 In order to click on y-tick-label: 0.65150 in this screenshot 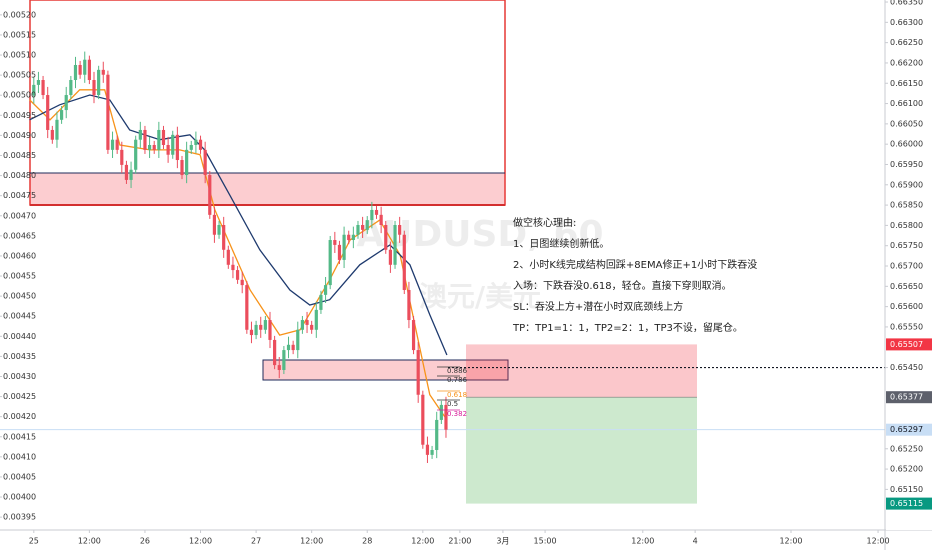, I will do `click(906, 489)`.